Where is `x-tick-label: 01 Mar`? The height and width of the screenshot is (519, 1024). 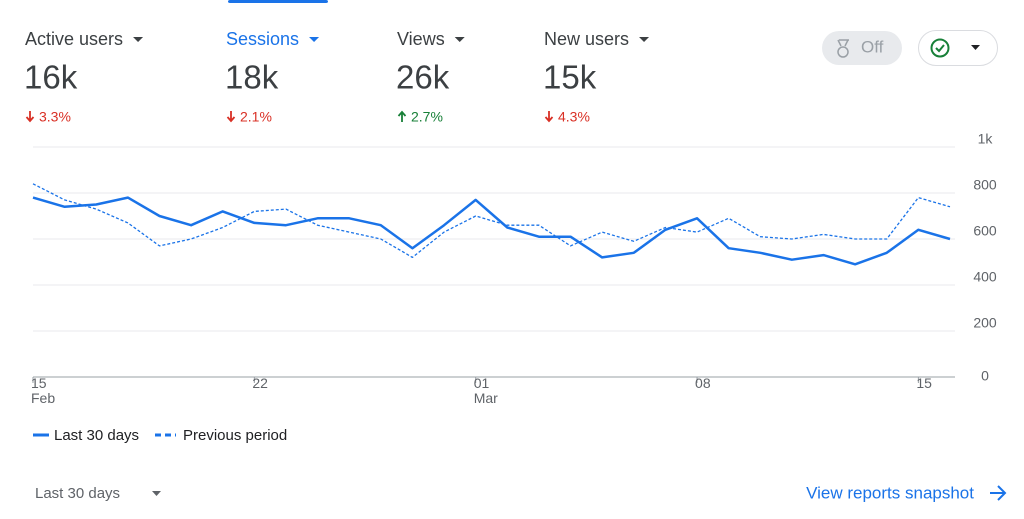 x-tick-label: 01 Mar is located at coordinates (485, 390).